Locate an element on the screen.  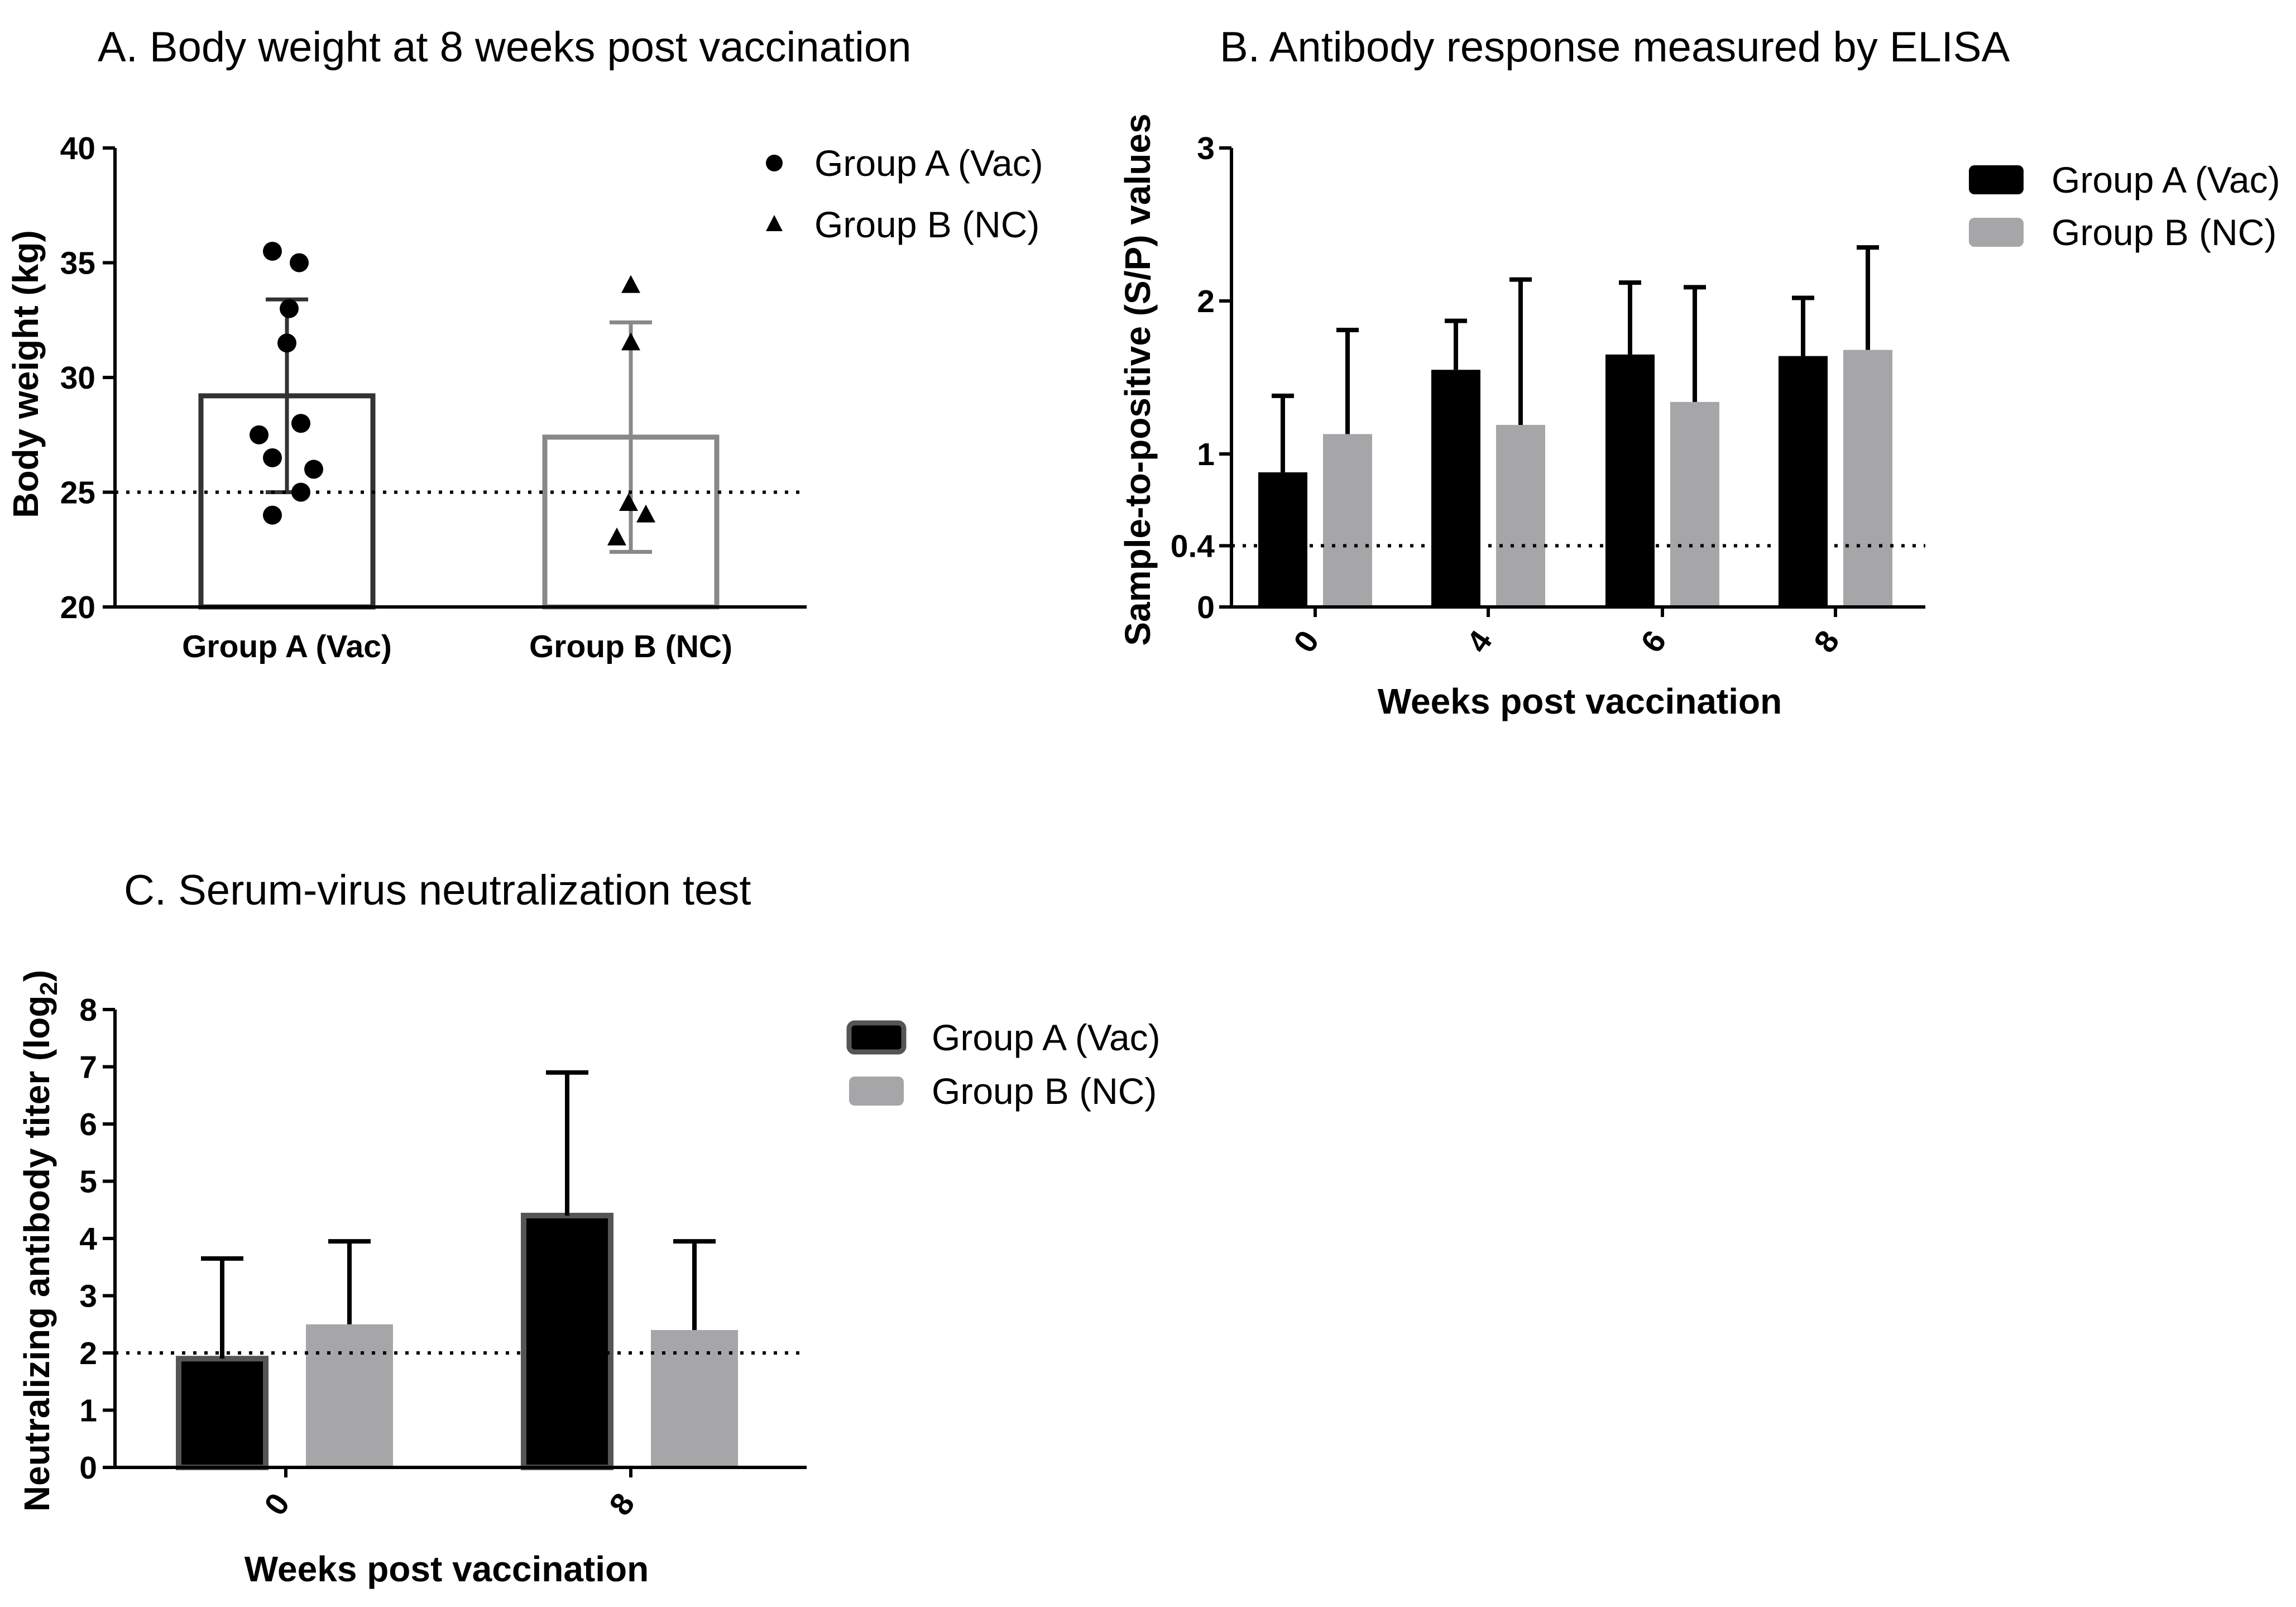
y-tick-label: 40 is located at coordinates (78, 148).